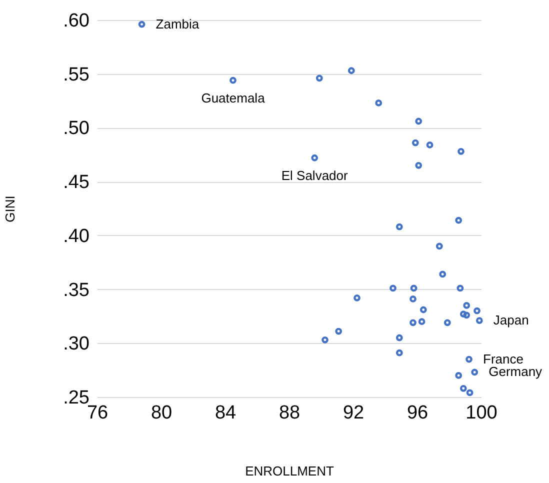  What do you see at coordinates (178, 24) in the screenshot?
I see `annotation: Zambia` at bounding box center [178, 24].